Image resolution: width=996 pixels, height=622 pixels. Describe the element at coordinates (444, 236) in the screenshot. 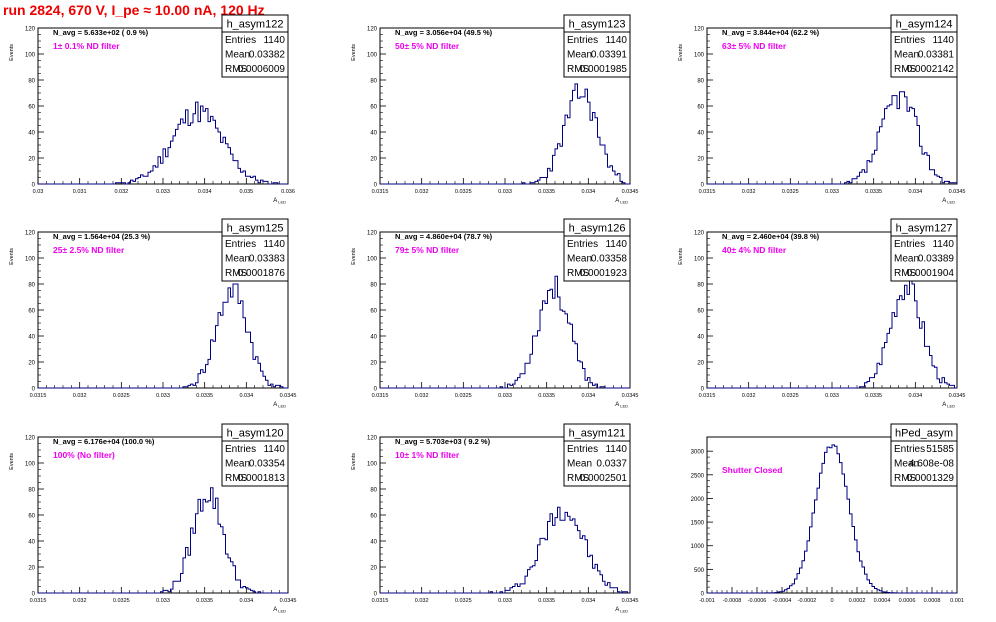

I see `navg-label: N_avg = 4.860e+04 (78.7 %)` at that location.